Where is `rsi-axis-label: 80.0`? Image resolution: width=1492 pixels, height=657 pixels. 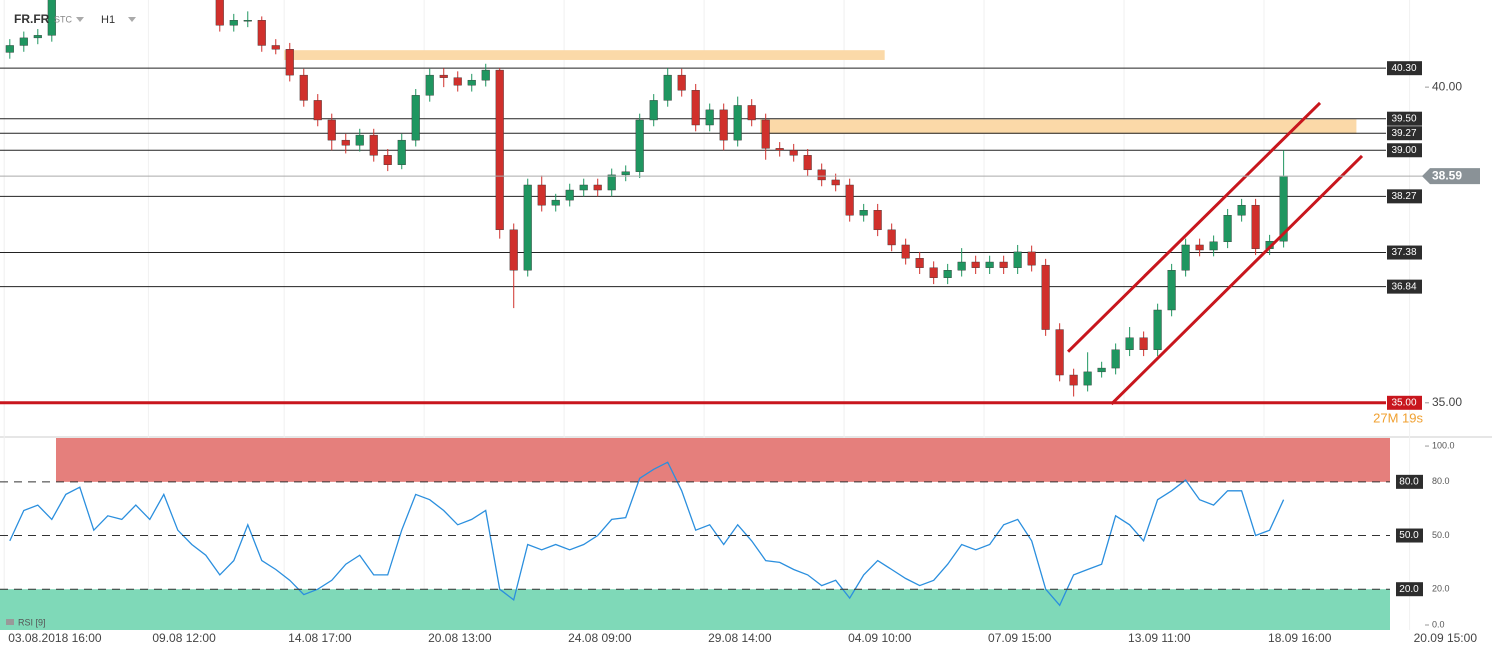
rsi-axis-label: 80.0 is located at coordinates (1441, 481).